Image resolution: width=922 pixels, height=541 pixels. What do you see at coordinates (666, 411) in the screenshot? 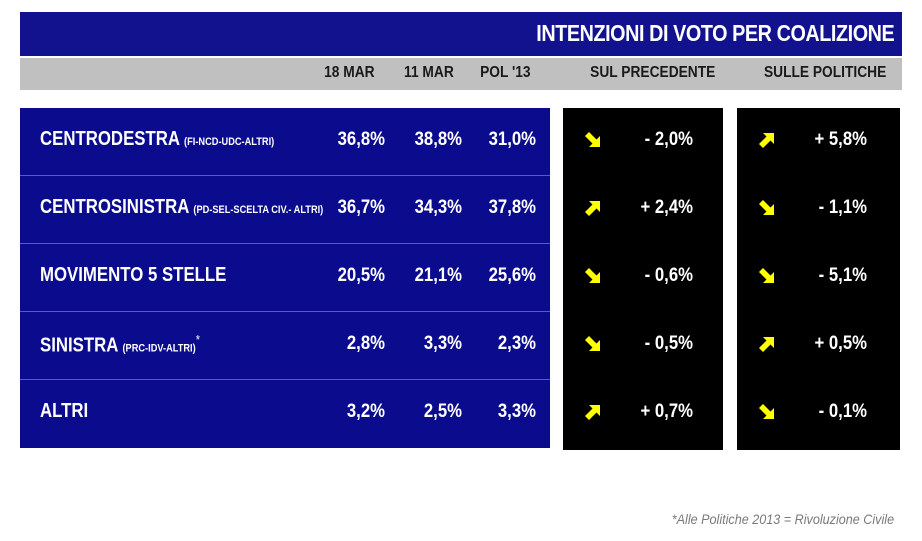
I see `delta-previous-value: + 0,7%` at bounding box center [666, 411].